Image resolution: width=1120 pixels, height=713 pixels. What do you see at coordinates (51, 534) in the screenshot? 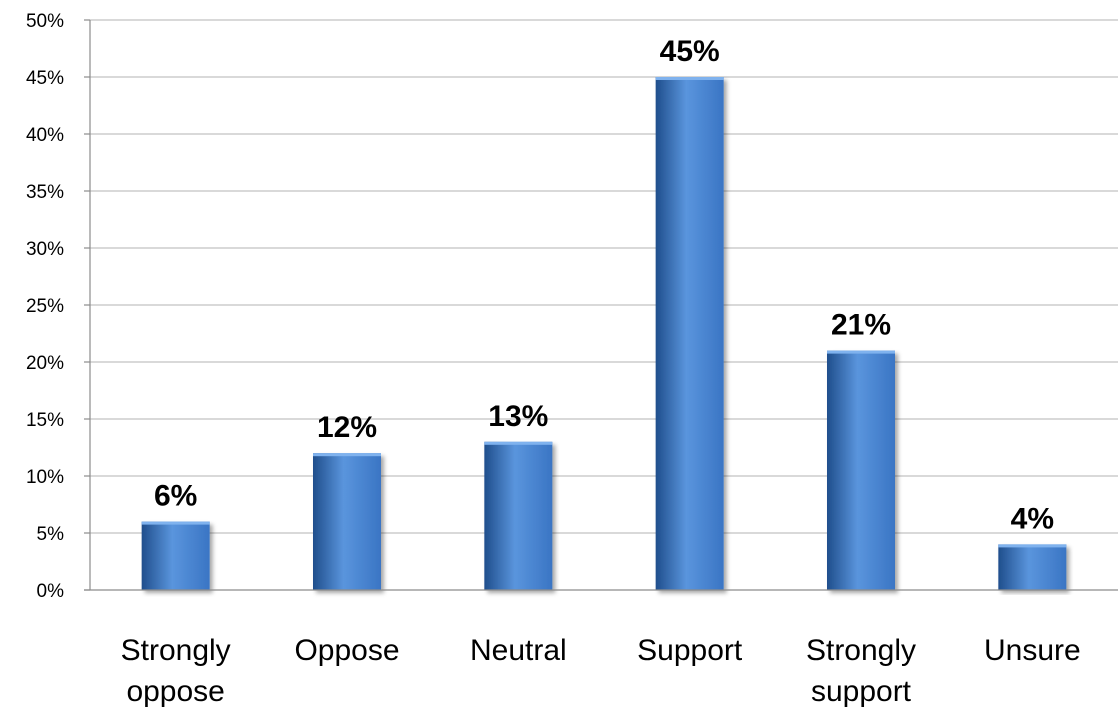
I see `y-tick-label: 5%` at bounding box center [51, 534].